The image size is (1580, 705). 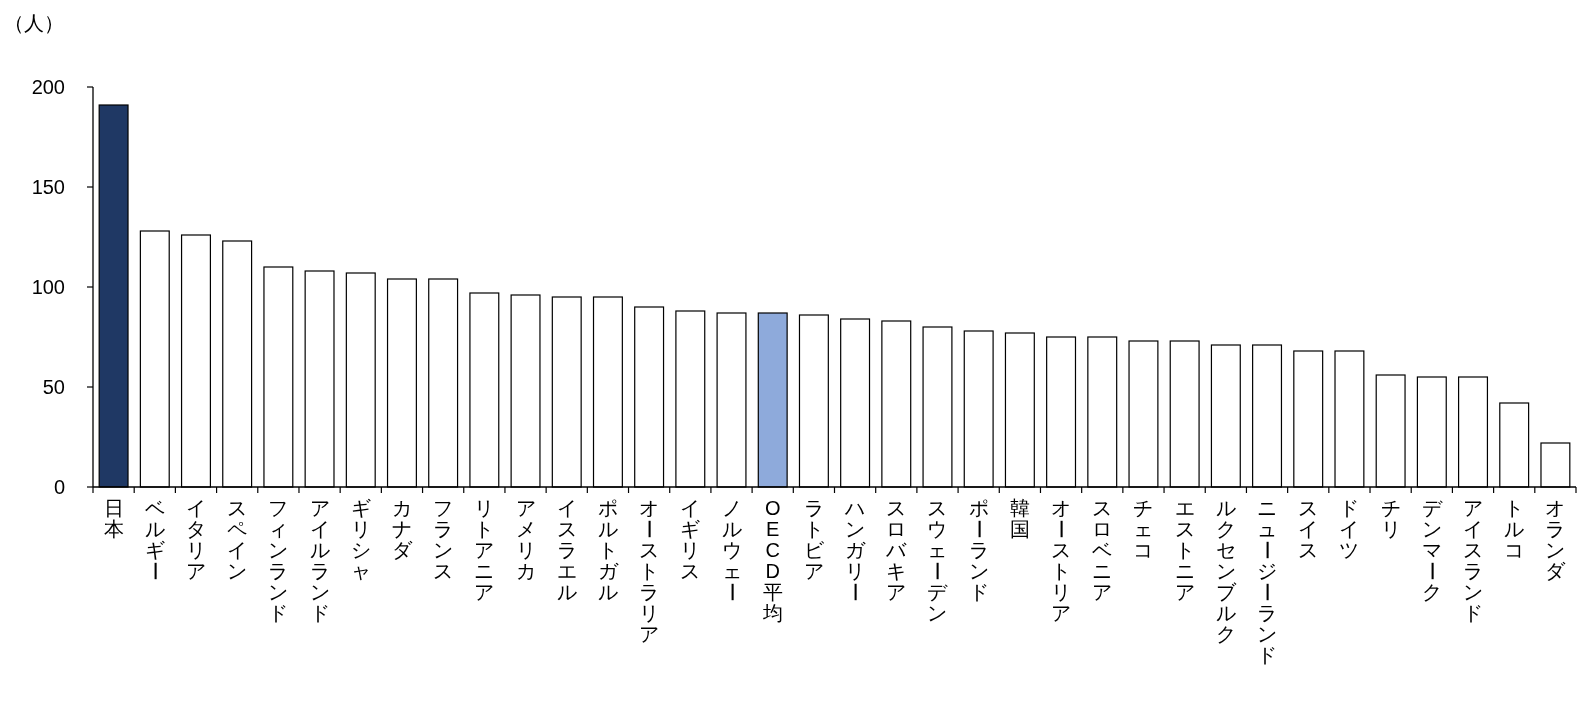 What do you see at coordinates (1226, 571) in the screenshot?
I see `x-tick-label: ルクセンブルク` at bounding box center [1226, 571].